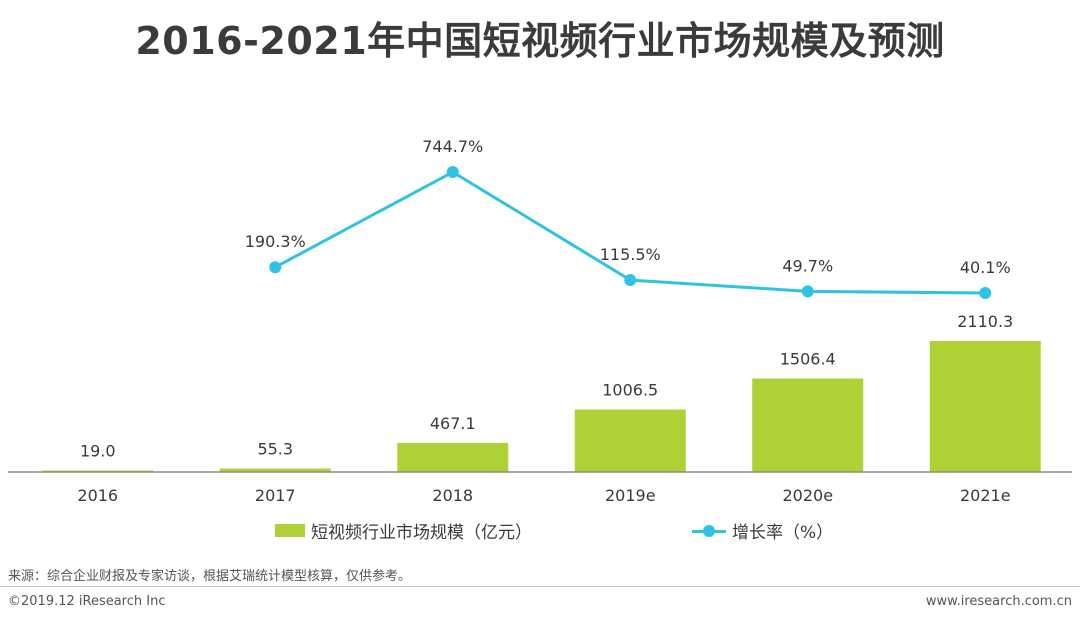 The image size is (1080, 623). What do you see at coordinates (985, 267) in the screenshot?
I see `growth-value-label: 40.1%` at bounding box center [985, 267].